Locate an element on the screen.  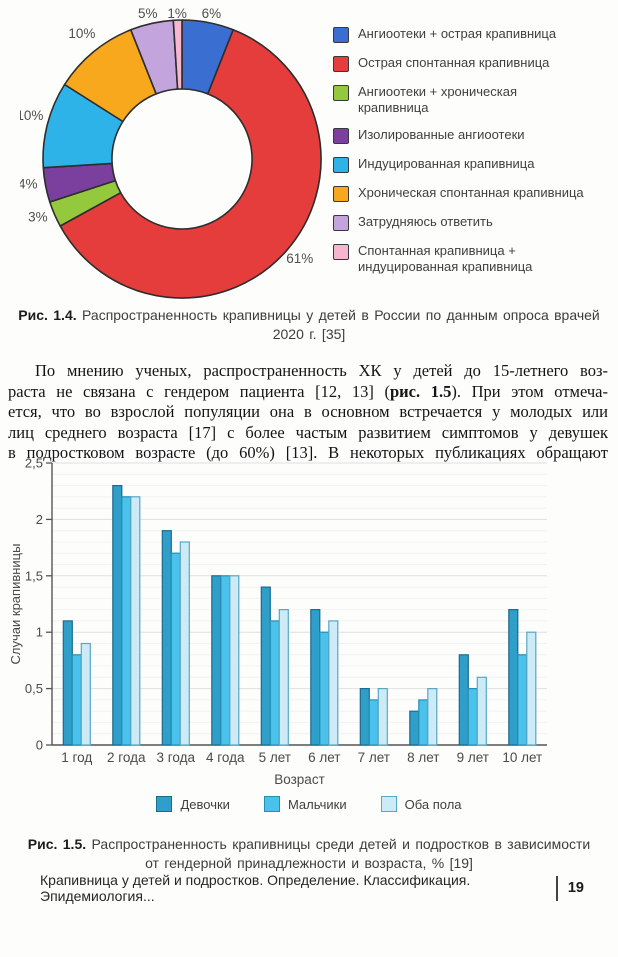
legend-item-label: Изолированные ангиоотеки is located at coordinates (441, 134).